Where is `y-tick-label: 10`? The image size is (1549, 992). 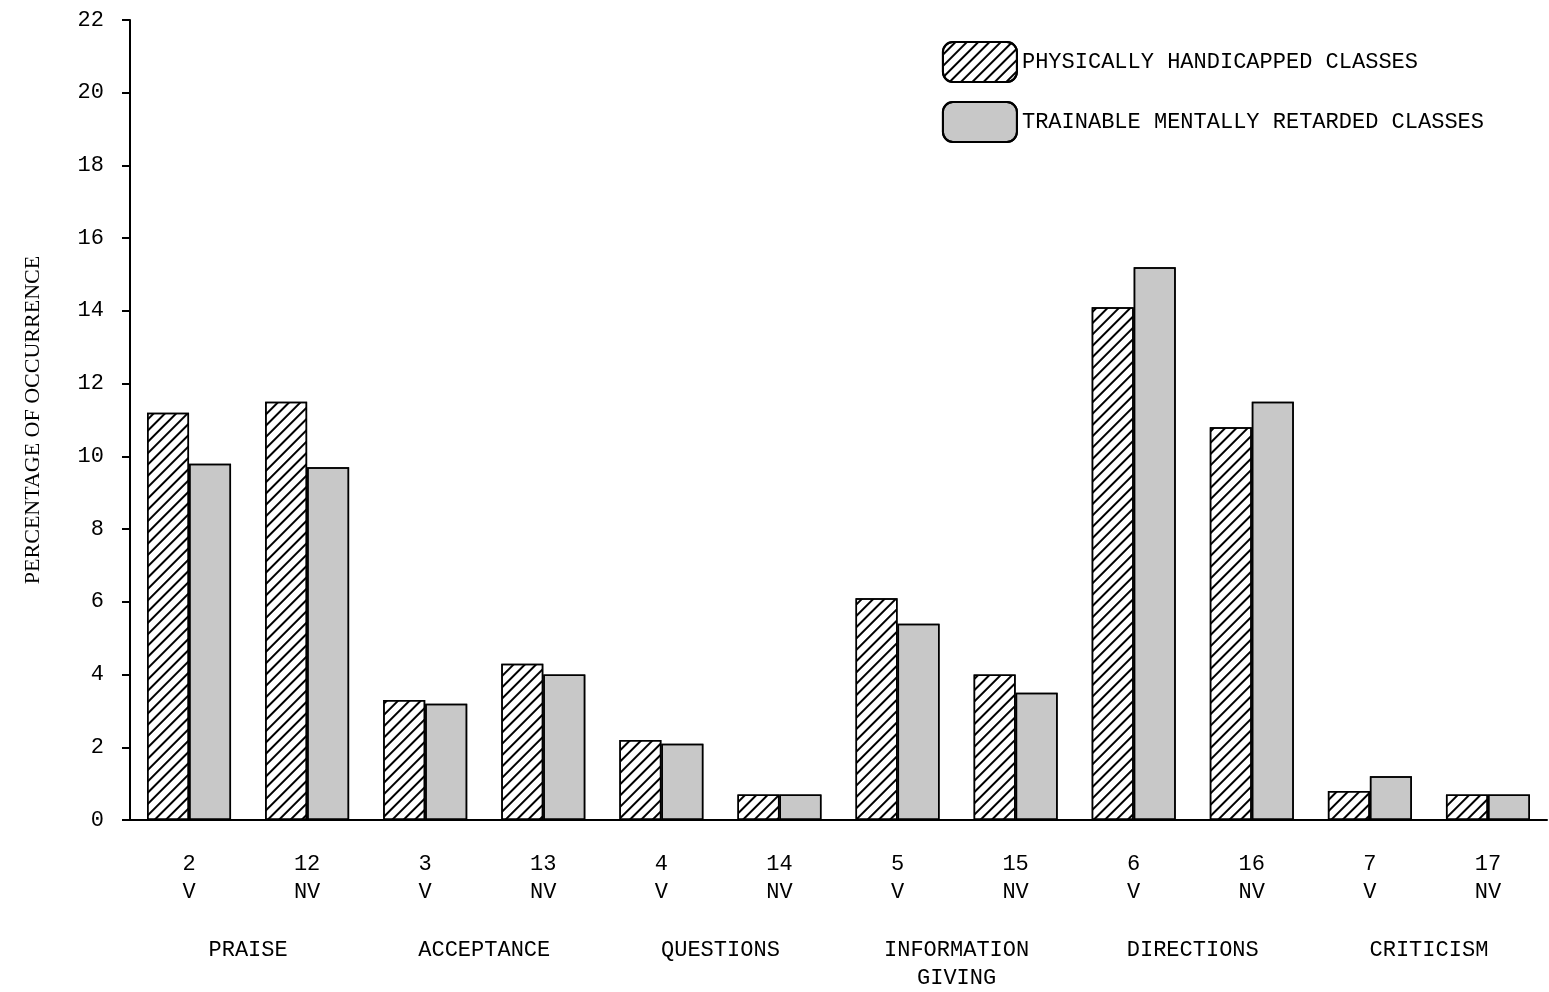 y-tick-label: 10 is located at coordinates (90, 456).